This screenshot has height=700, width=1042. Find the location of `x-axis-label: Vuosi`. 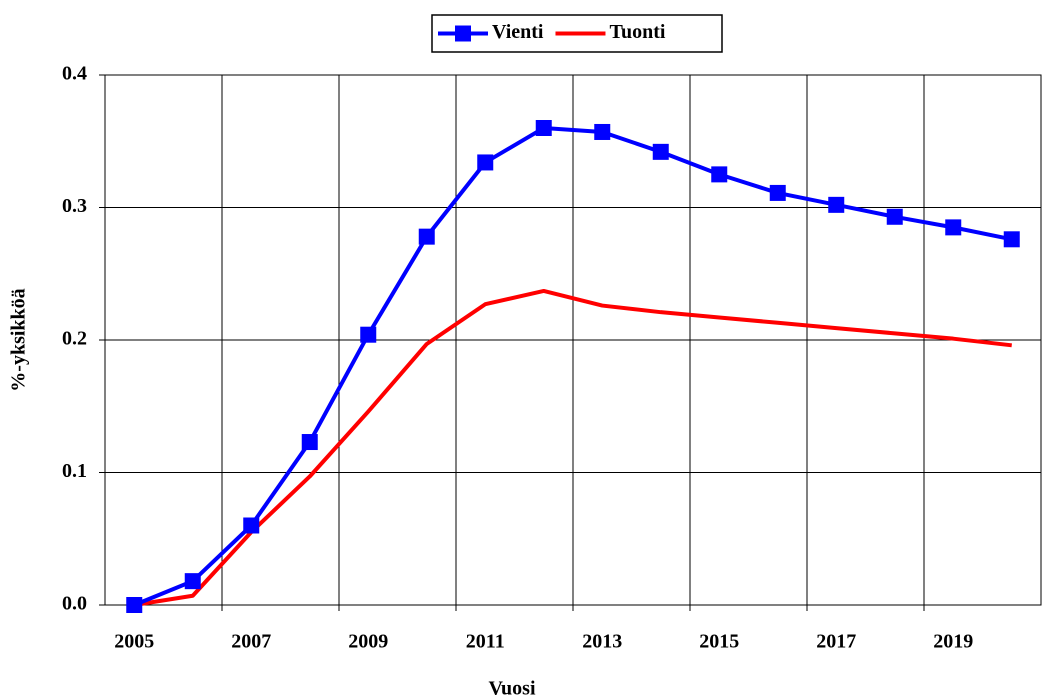

x-axis-label: Vuosi is located at coordinates (512, 689).